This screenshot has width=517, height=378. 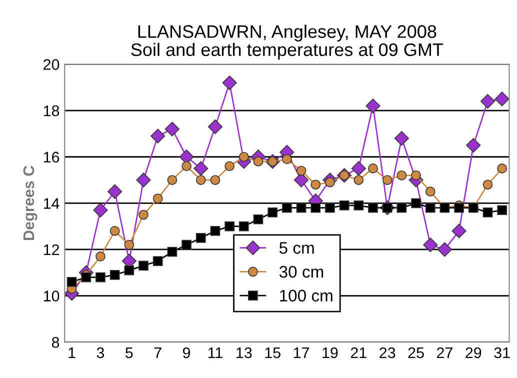 What do you see at coordinates (296, 248) in the screenshot?
I see `legend-label: 5 cm` at bounding box center [296, 248].